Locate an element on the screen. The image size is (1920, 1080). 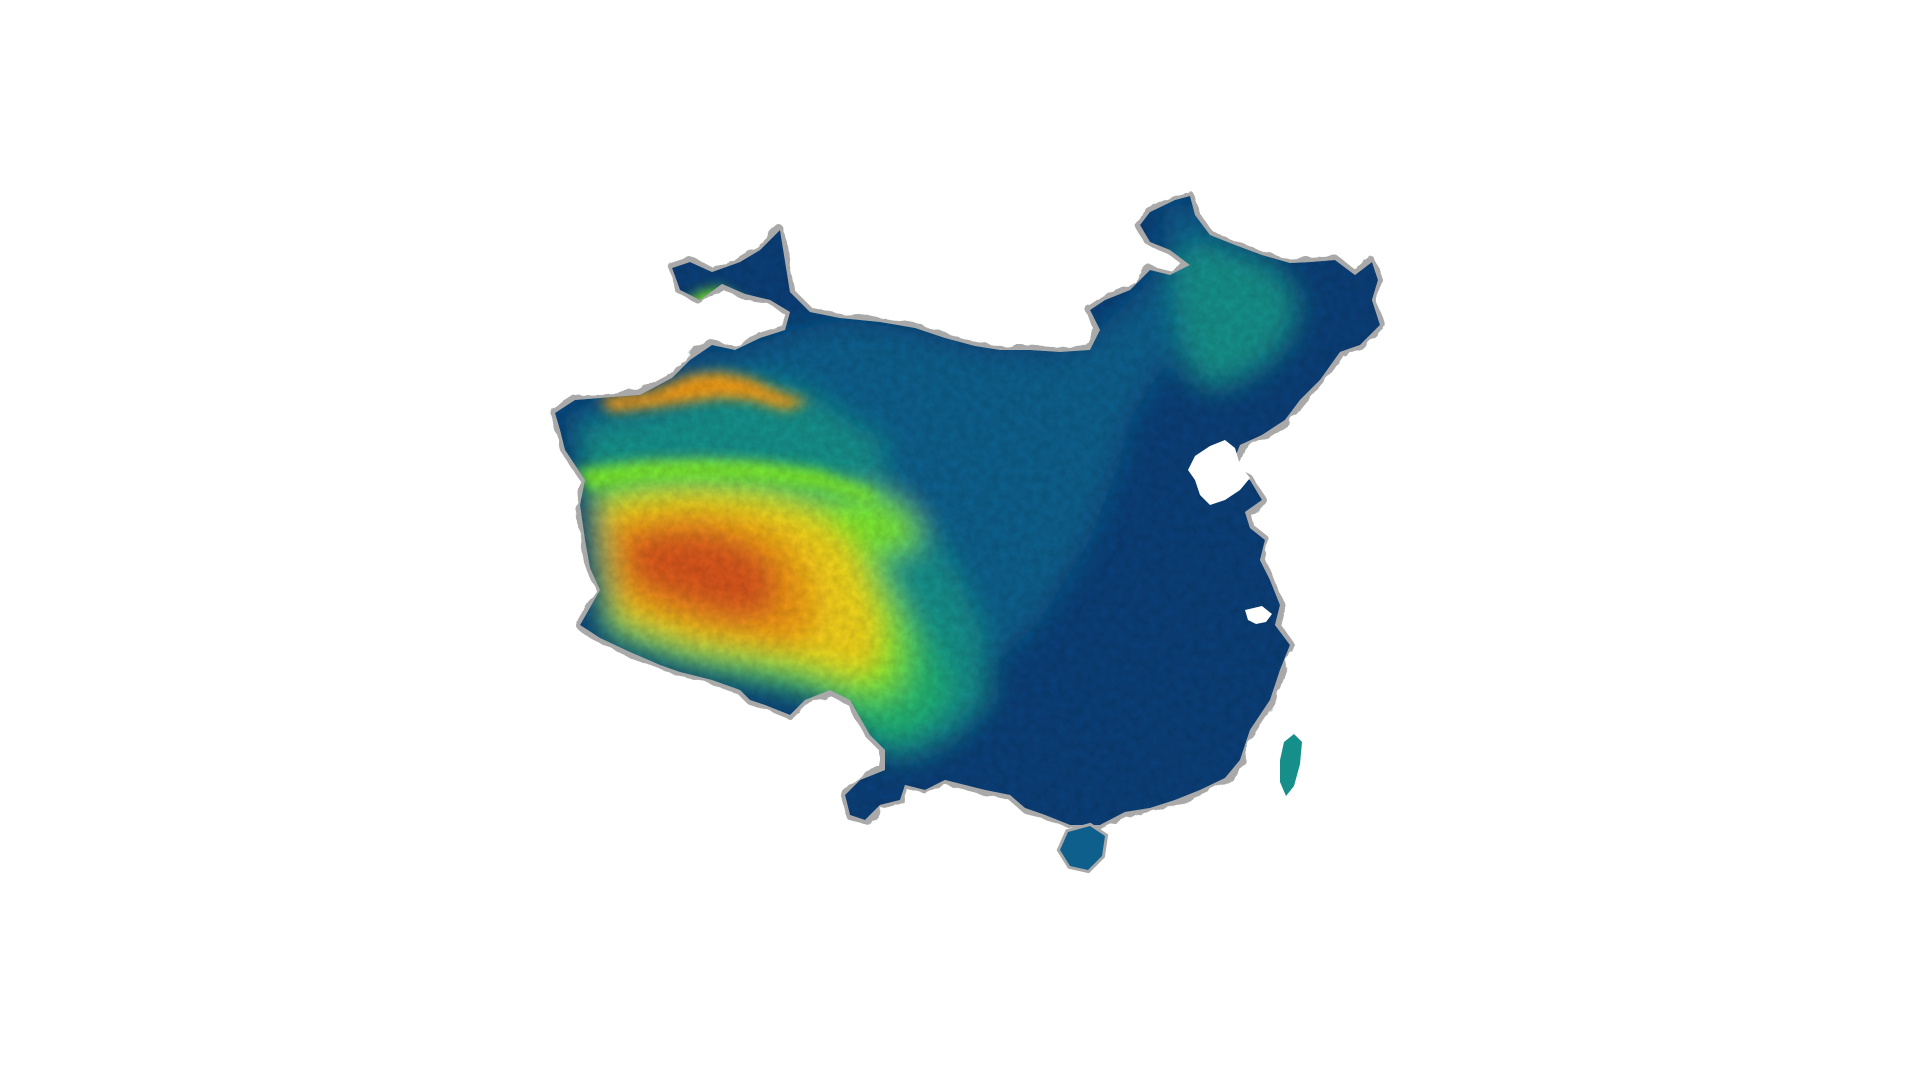
hainan-island is located at coordinates (1082, 848).